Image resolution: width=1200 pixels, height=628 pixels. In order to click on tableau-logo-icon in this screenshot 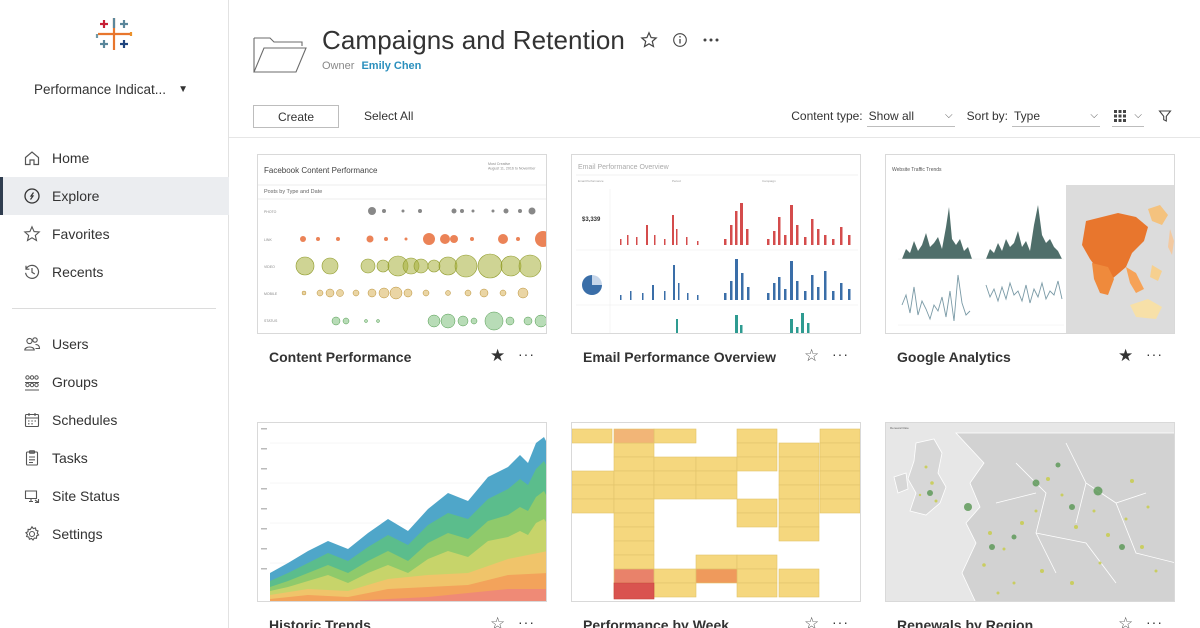, I will do `click(114, 34)`.